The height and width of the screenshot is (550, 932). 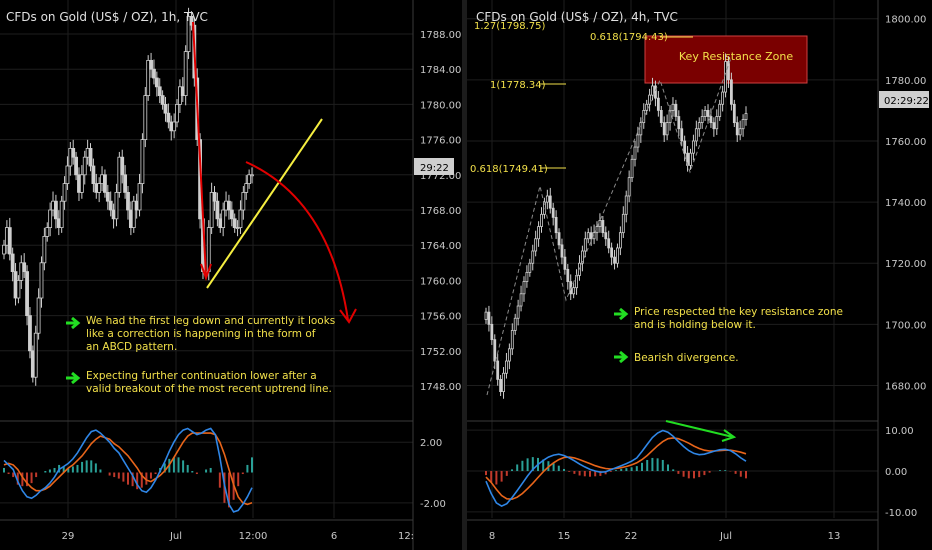 I want to click on resistance-zone-label: Key Resistance Zone, so click(x=736, y=56).